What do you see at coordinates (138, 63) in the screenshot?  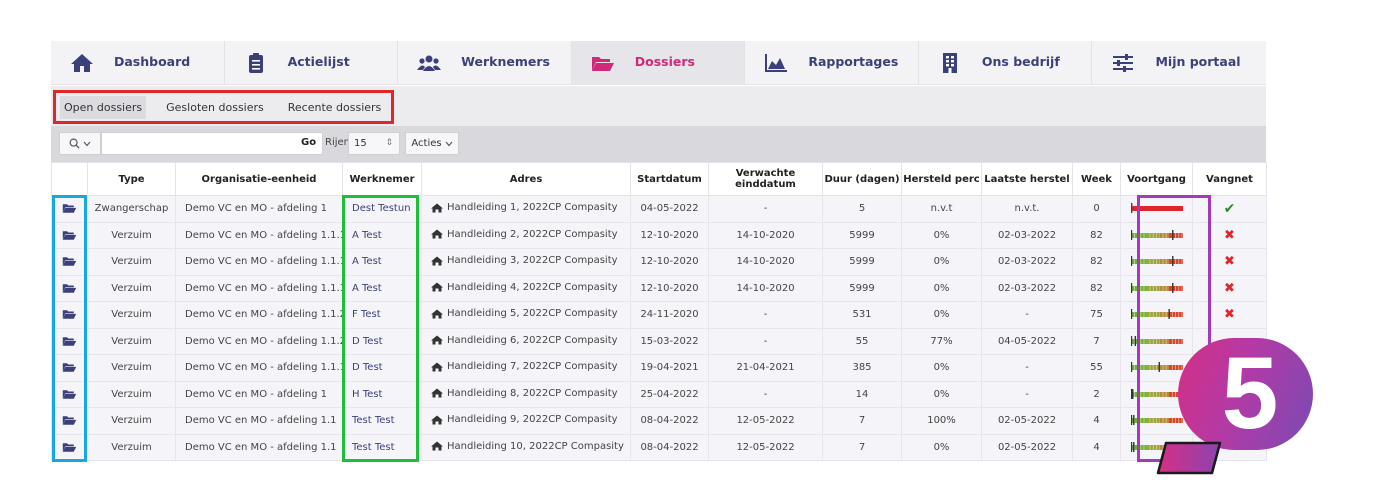 I see `nav-tab-dashboard: Dashboard` at bounding box center [138, 63].